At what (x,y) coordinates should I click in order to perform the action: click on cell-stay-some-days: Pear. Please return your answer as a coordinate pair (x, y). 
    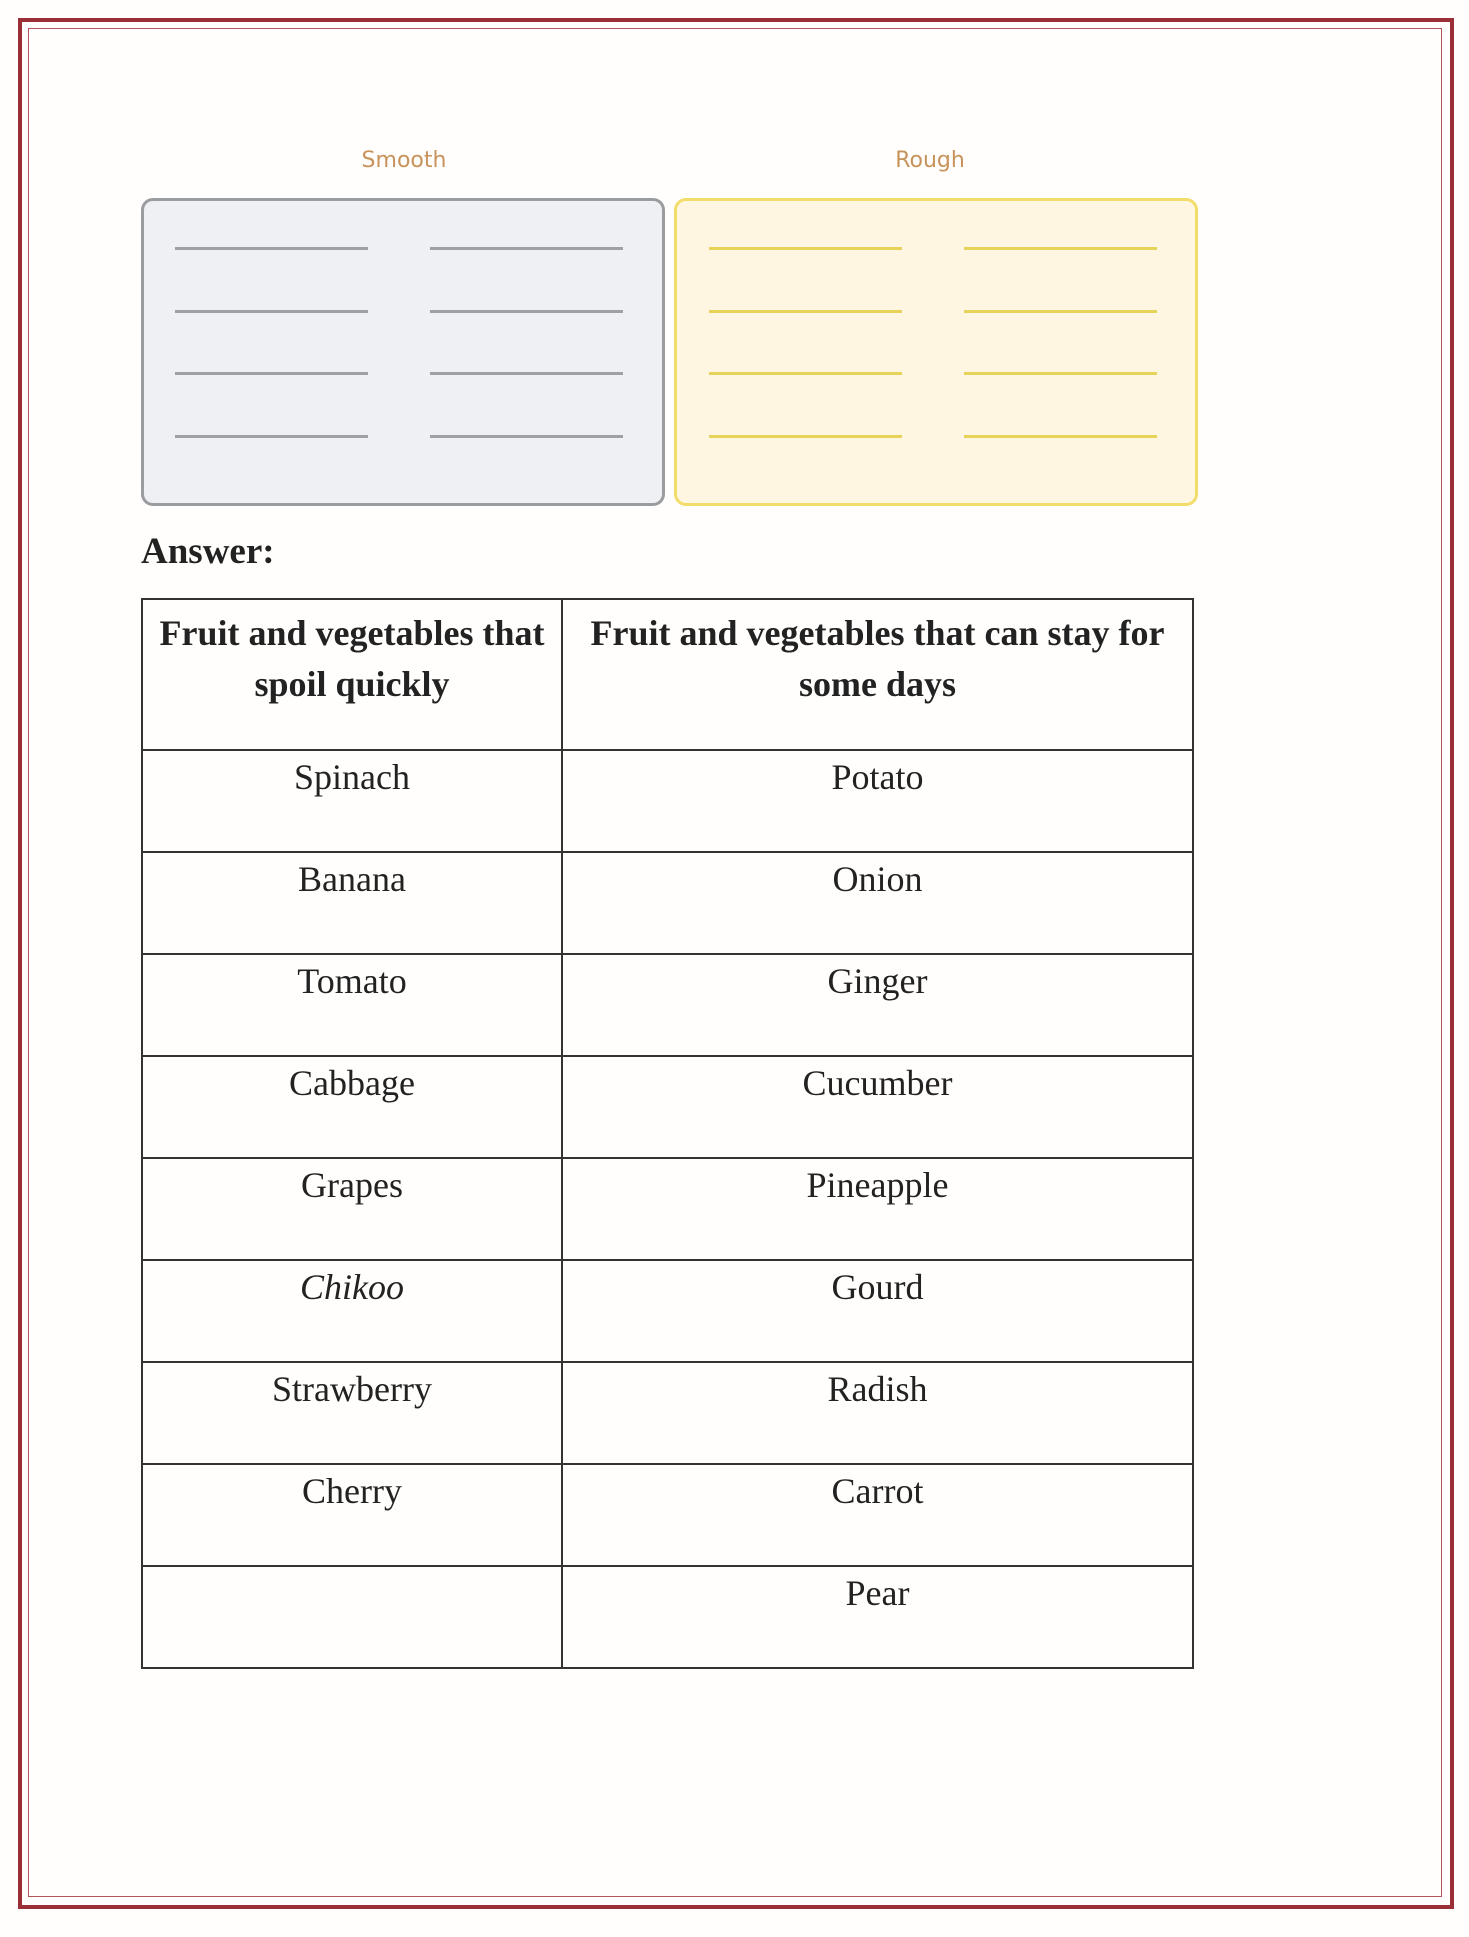
    Looking at the image, I should click on (877, 1617).